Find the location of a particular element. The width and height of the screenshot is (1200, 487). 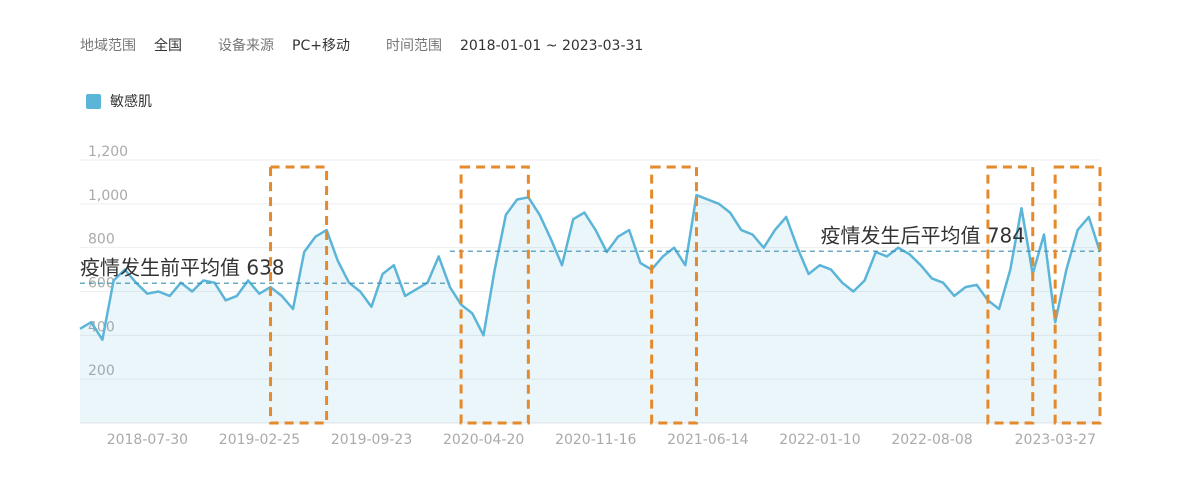

y-tick-label: 200 is located at coordinates (101, 371).